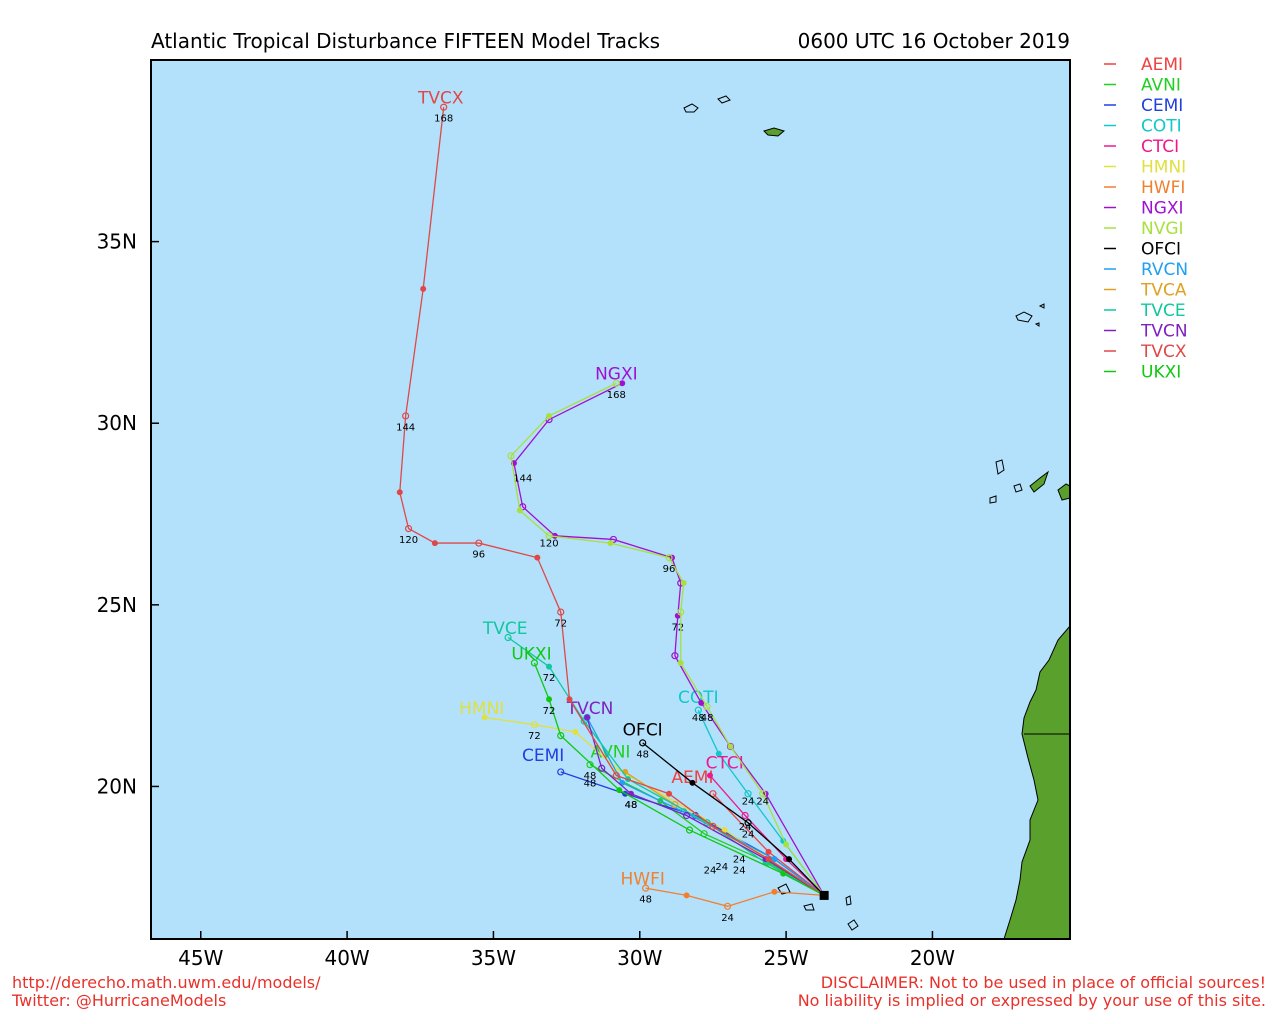  Describe the element at coordinates (531, 654) in the screenshot. I see `model-label-ukxi: UKXI` at that location.